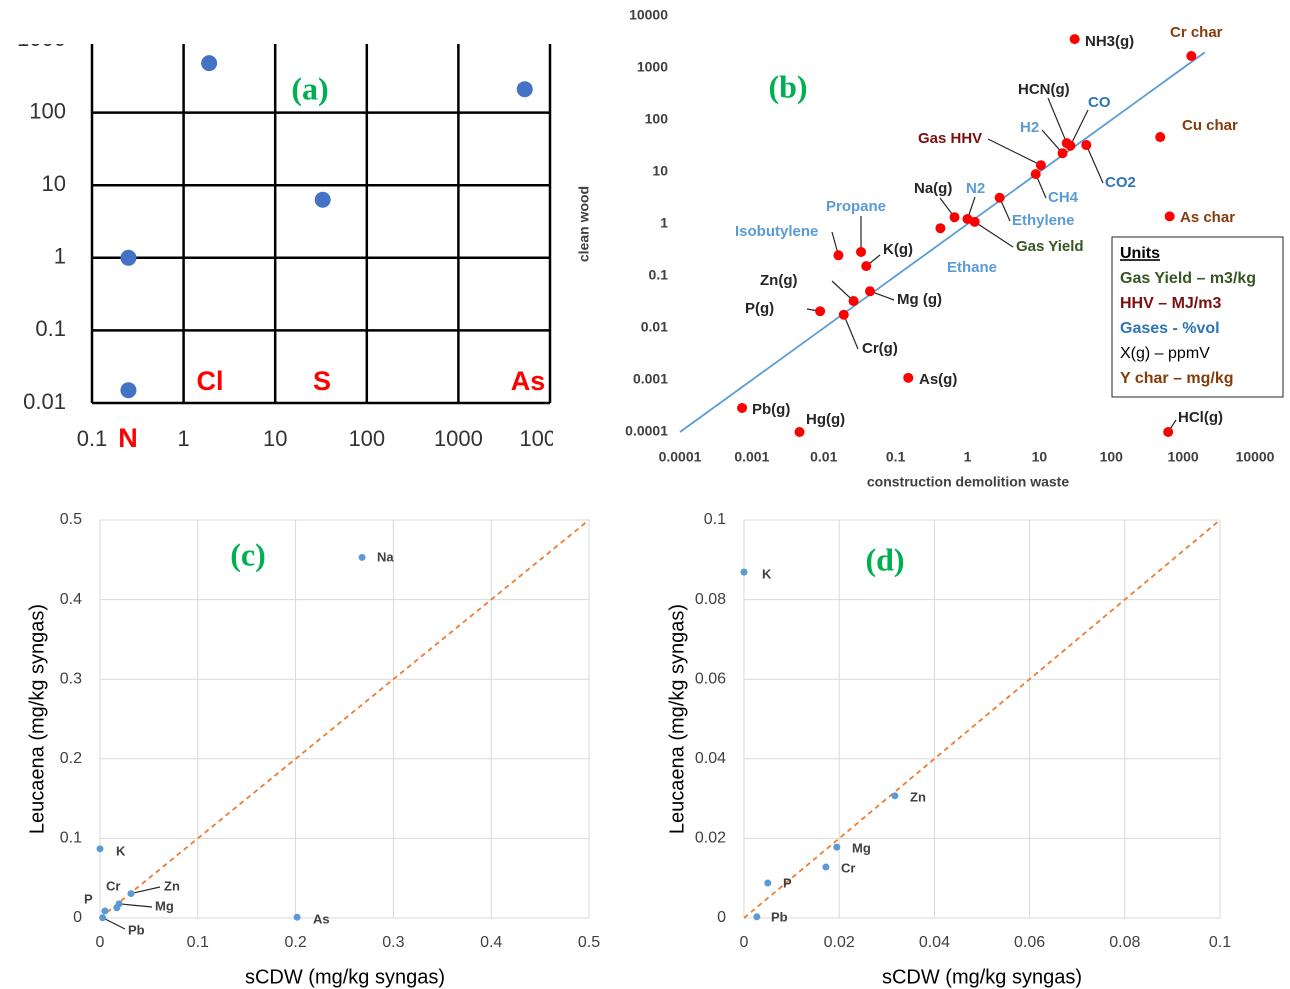  Describe the element at coordinates (589, 942) in the screenshot. I see `x-tick-label: 0.5` at that location.